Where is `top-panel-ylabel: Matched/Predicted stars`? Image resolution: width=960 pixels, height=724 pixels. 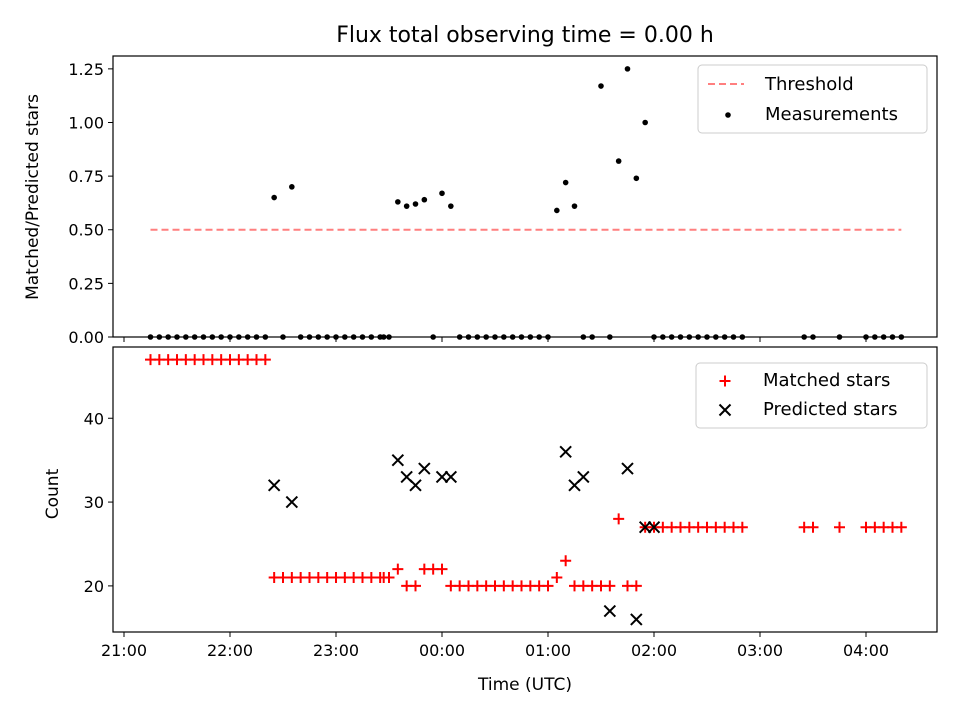
top-panel-ylabel: Matched/Predicted stars is located at coordinates (33, 197).